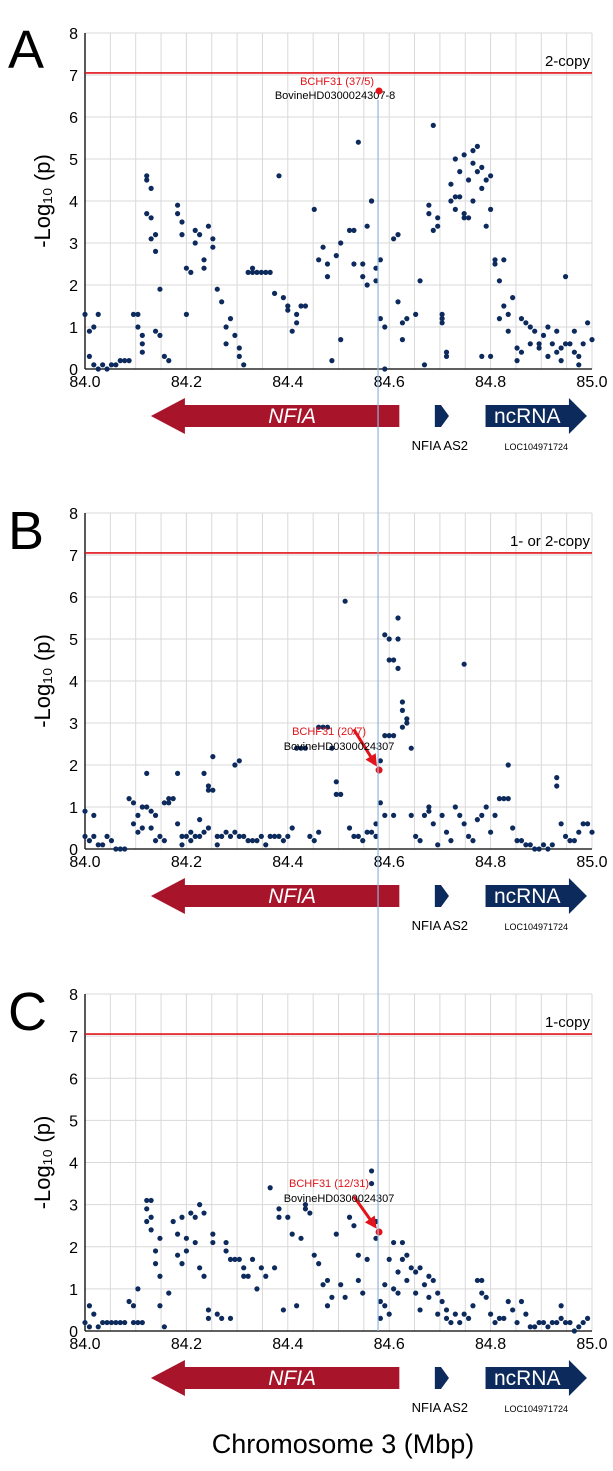 The image size is (613, 1471). What do you see at coordinates (186, 862) in the screenshot?
I see `x-tick-label: 84.2` at bounding box center [186, 862].